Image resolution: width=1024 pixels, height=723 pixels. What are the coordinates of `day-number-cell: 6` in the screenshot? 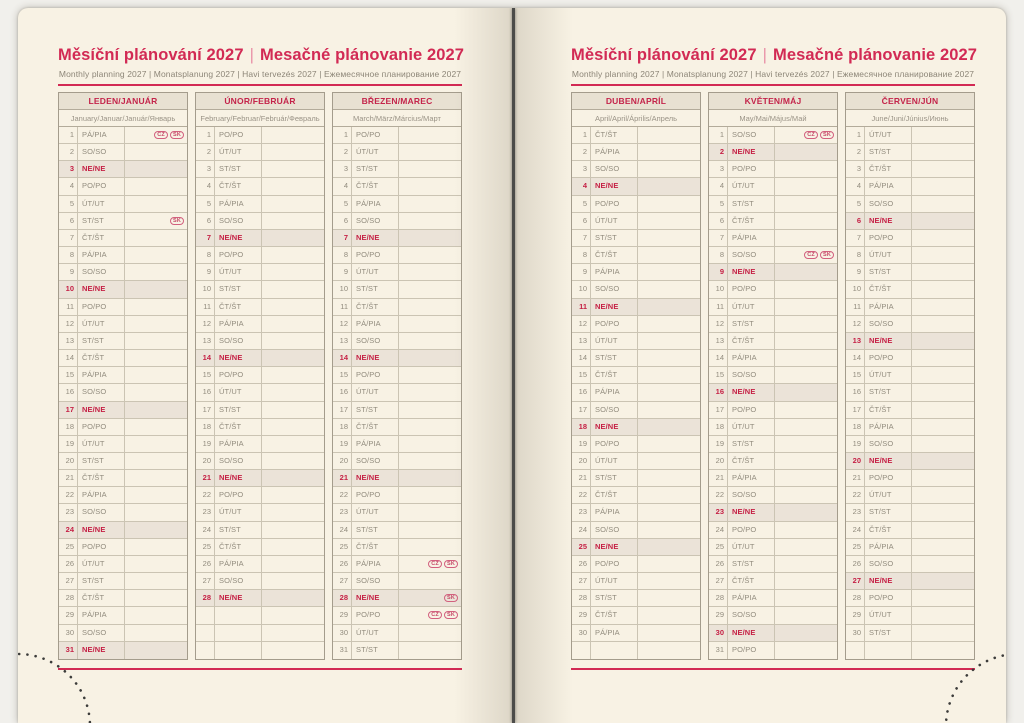 It's located at (718, 220).